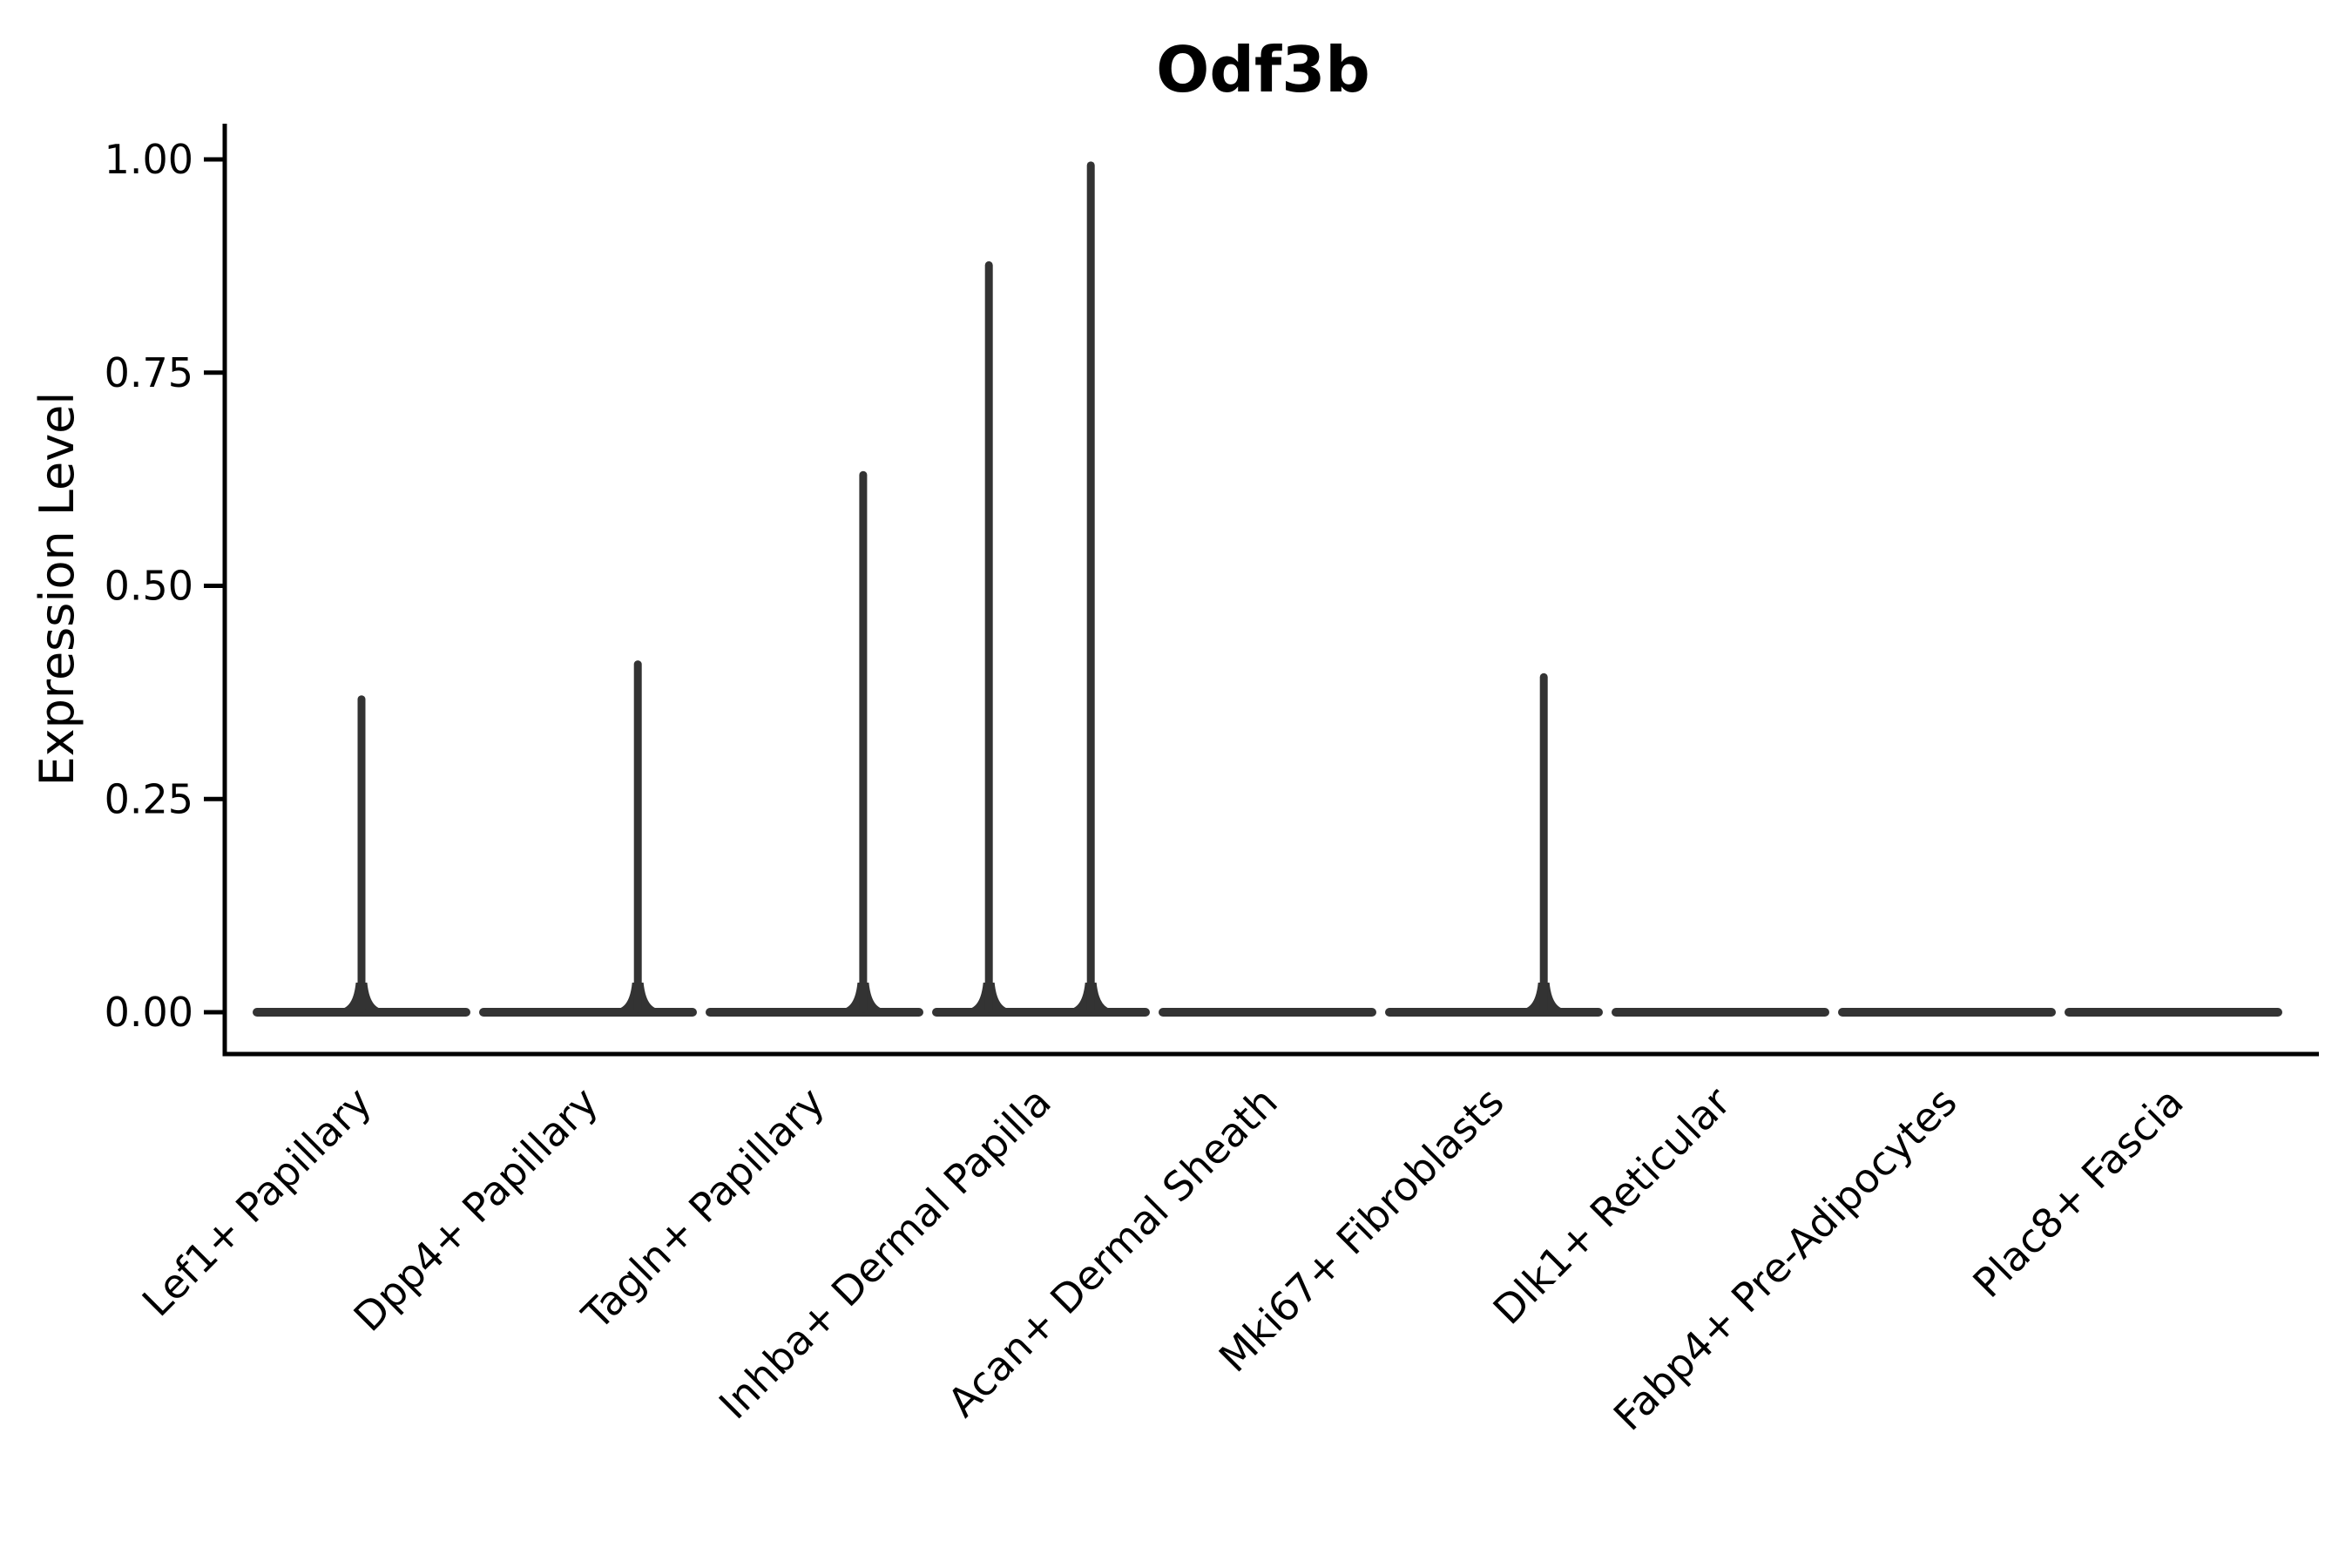 The width and height of the screenshot is (2352, 1568). I want to click on chart-title: Odf3b, so click(1263, 69).